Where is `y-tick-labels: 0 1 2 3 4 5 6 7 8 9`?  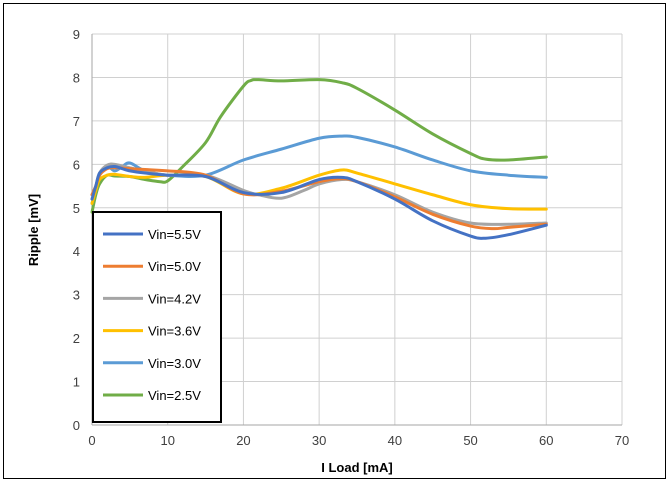 y-tick-labels: 0 1 2 3 4 5 6 7 8 9 is located at coordinates (76, 230).